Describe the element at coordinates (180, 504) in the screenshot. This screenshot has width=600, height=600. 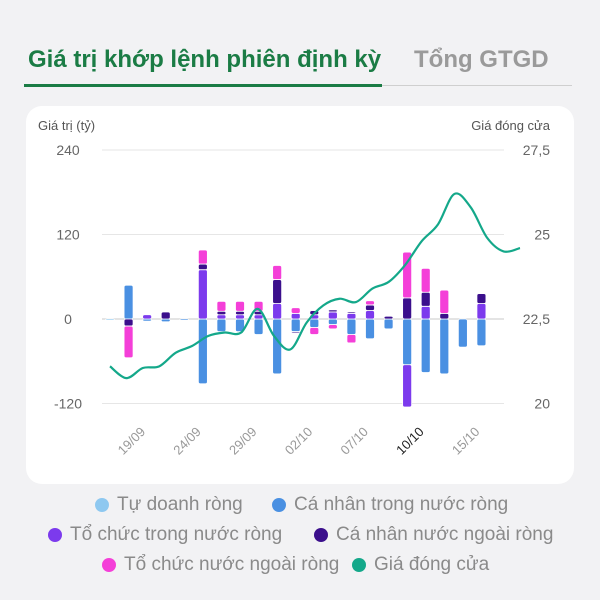
I see `legend-label: Tự doanh ròng` at that location.